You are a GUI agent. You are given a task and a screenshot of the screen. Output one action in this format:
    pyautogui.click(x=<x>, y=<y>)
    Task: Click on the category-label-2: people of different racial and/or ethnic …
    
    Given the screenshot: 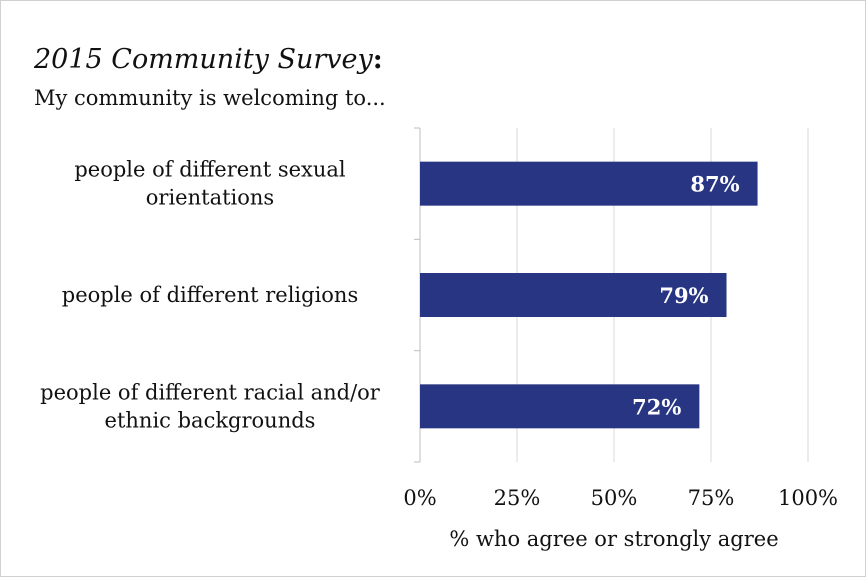 What is the action you would take?
    pyautogui.click(x=210, y=406)
    